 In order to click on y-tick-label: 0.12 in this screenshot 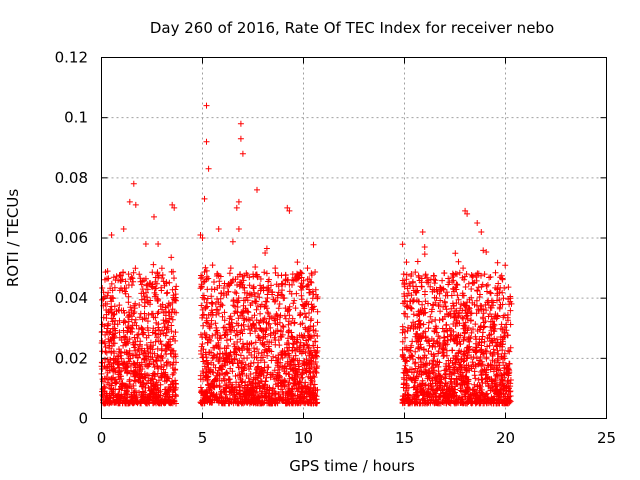, I will do `click(71, 58)`.